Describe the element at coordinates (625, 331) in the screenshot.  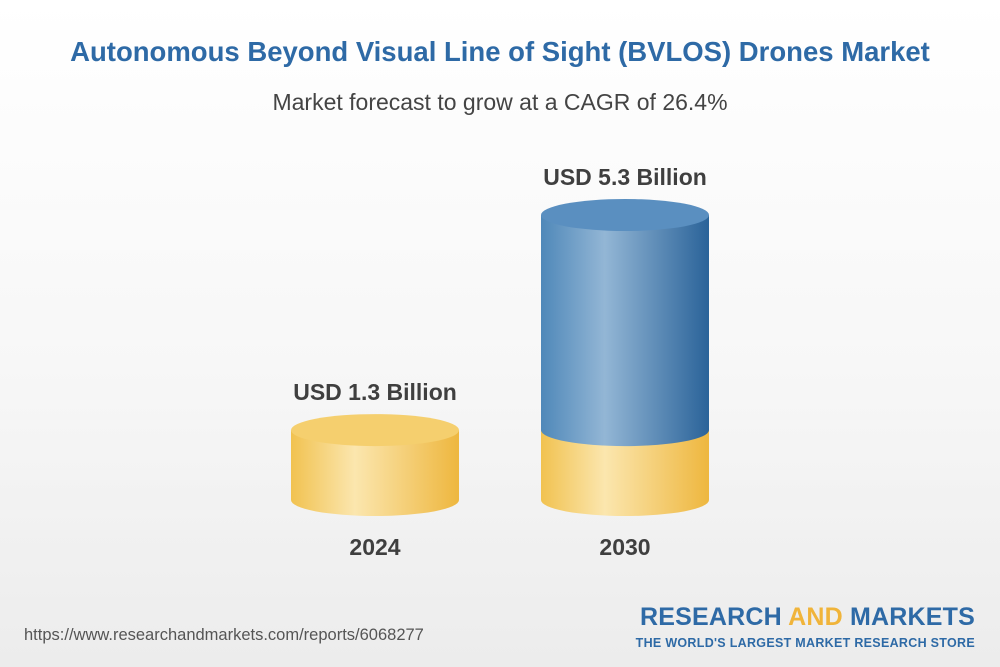
I see `bar-growth-segment` at that location.